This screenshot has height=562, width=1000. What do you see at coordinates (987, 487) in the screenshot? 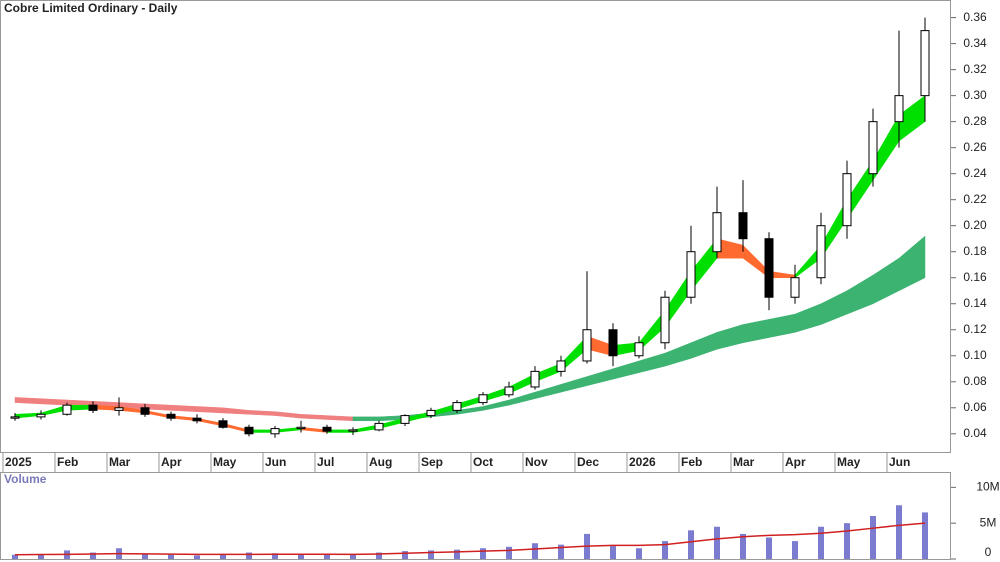
I see `y-tick-label: 10M` at bounding box center [987, 487].